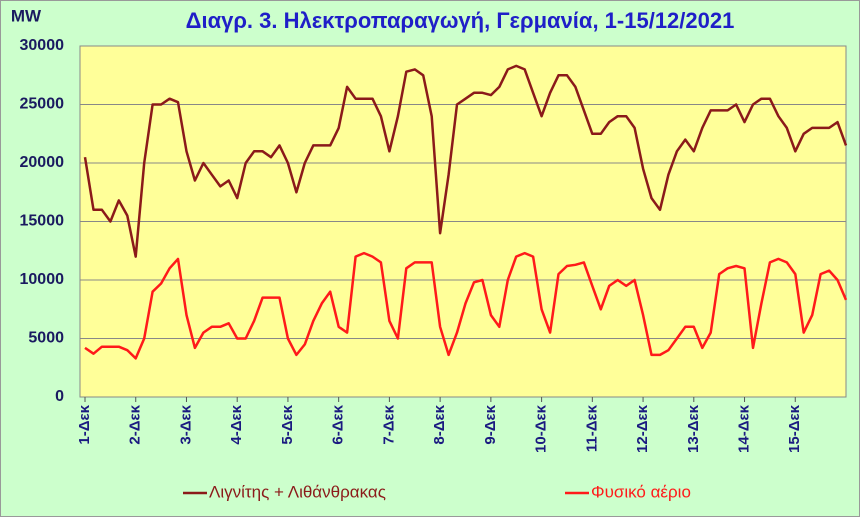  I want to click on legend-label: Φυσικό αέριο, so click(641, 491).